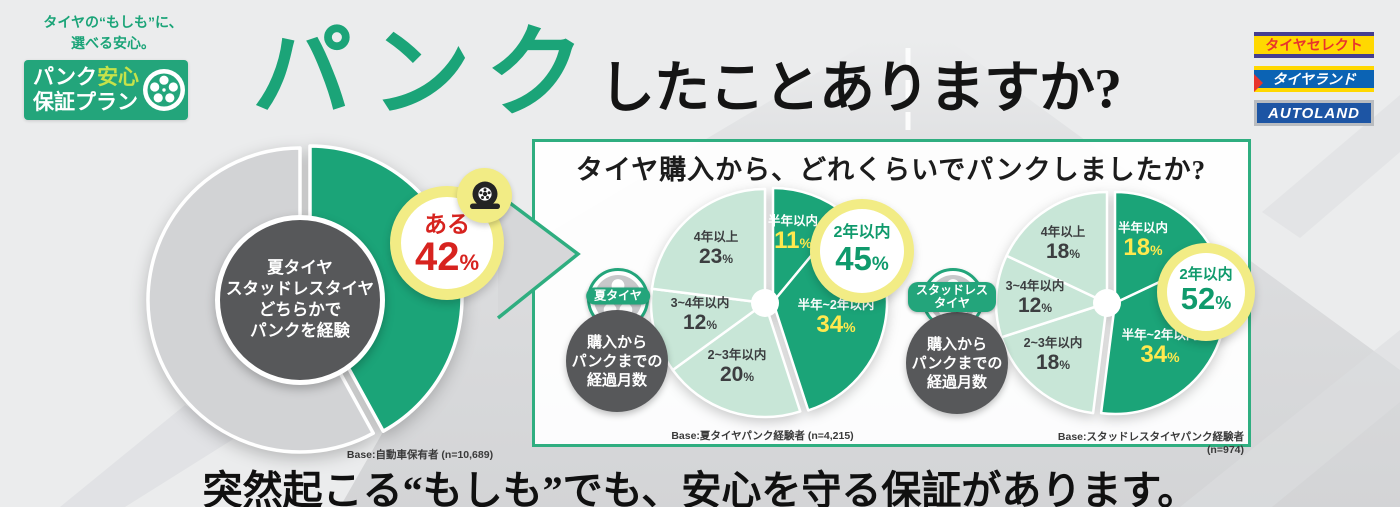 The image size is (1400, 507). Describe the element at coordinates (538, 256) in the screenshot. I see `panel-pointer-notch` at that location.